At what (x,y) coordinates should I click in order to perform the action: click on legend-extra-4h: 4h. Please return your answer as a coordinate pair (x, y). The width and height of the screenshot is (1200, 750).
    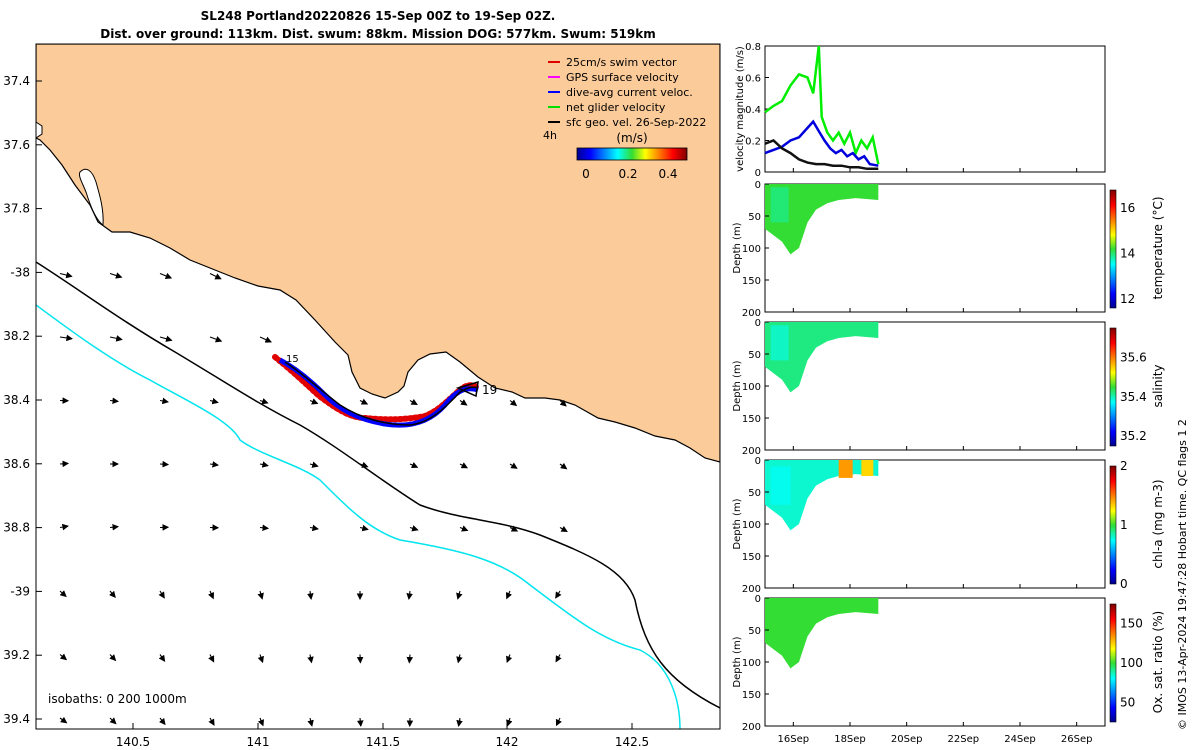
    Looking at the image, I should click on (550, 135).